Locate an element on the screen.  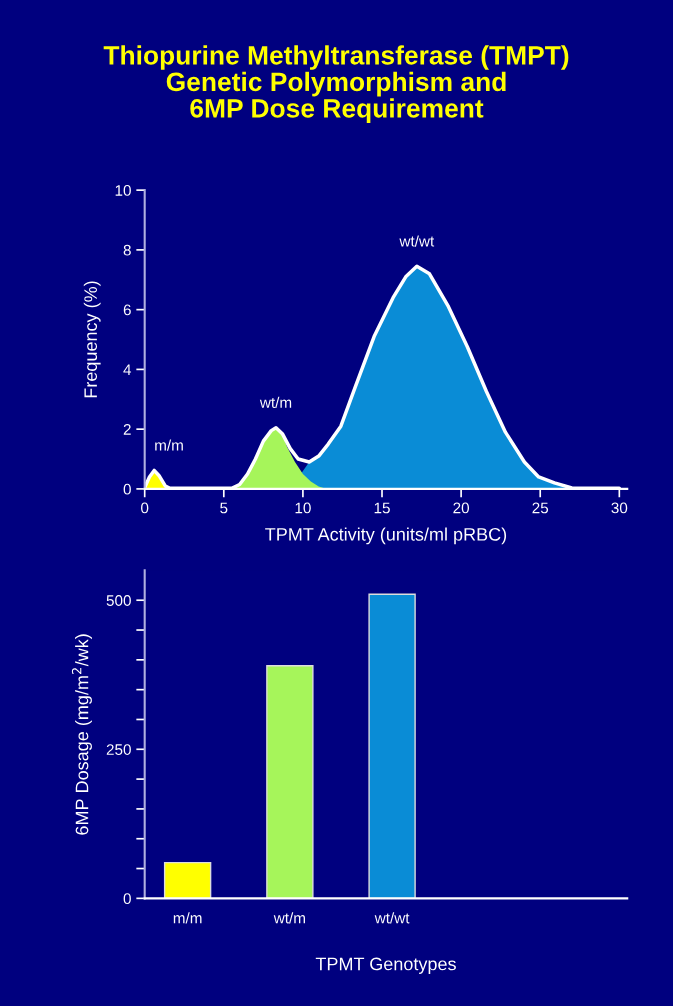
y-tick-label: 8 is located at coordinates (127, 250).